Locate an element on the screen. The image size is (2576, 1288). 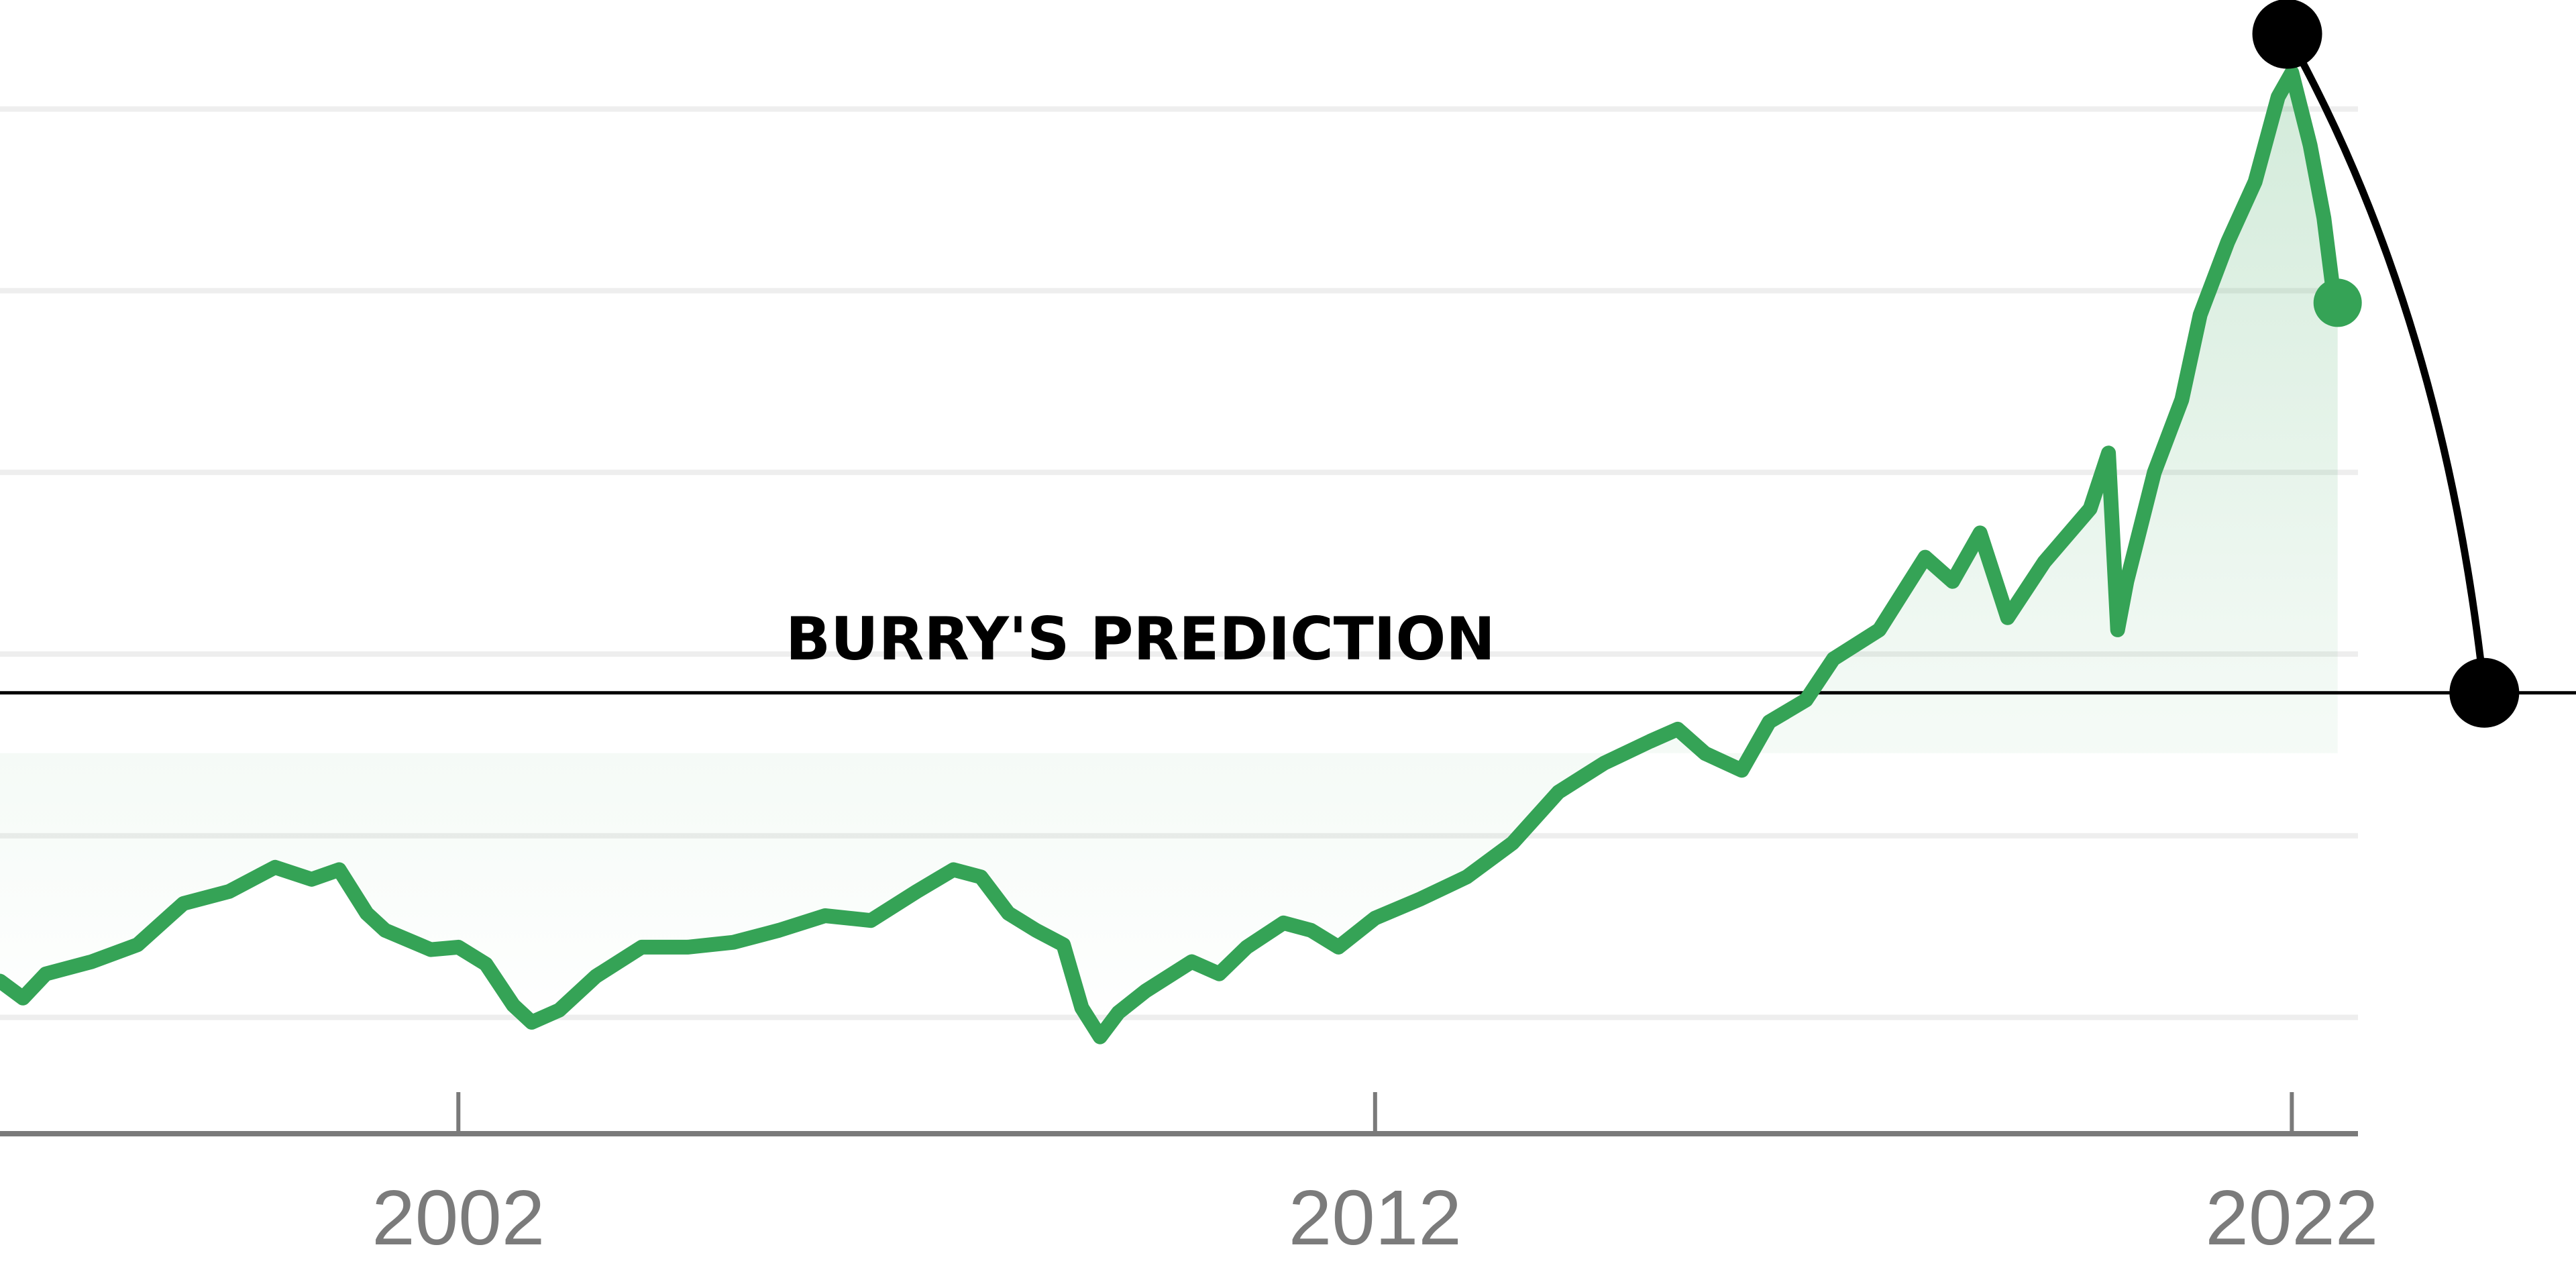
latest-value-marker is located at coordinates (2337, 302).